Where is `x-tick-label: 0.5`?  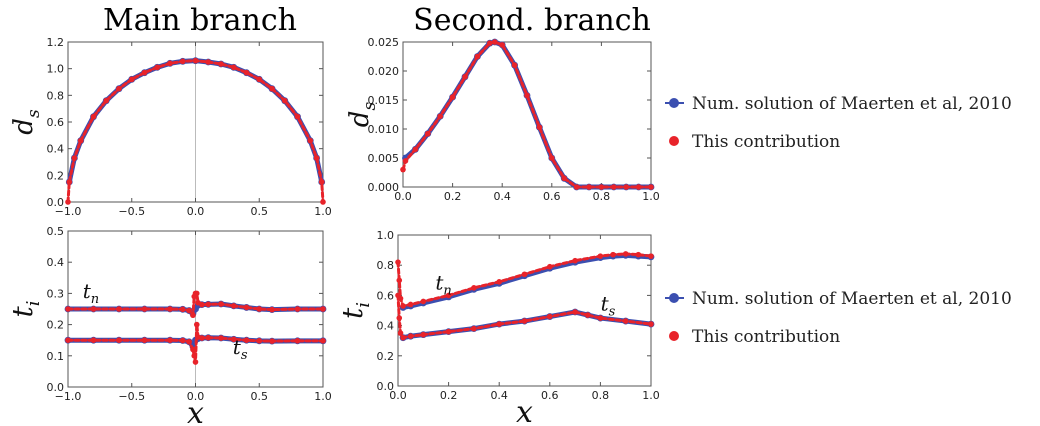 x-tick-label: 0.5 is located at coordinates (260, 211).